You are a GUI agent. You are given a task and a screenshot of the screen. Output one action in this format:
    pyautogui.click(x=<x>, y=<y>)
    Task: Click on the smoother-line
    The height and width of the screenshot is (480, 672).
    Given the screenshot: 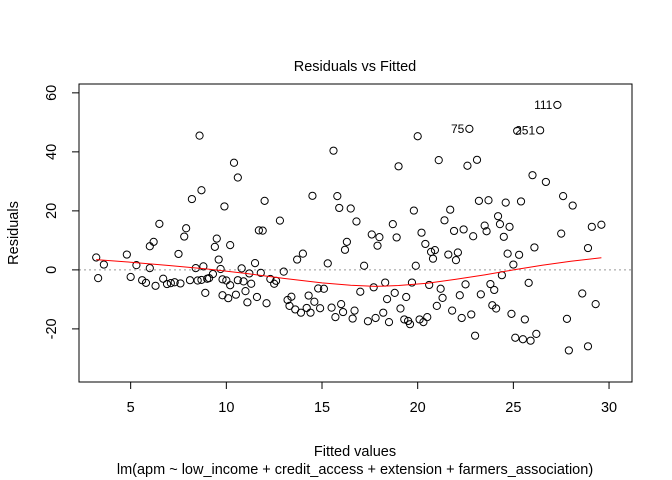 What is the action you would take?
    pyautogui.click(x=349, y=272)
    